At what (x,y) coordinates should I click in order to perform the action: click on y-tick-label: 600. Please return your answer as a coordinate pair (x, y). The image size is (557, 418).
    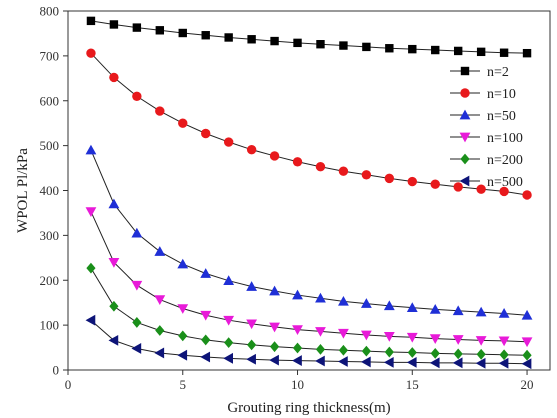
    Looking at the image, I should click on (50, 100).